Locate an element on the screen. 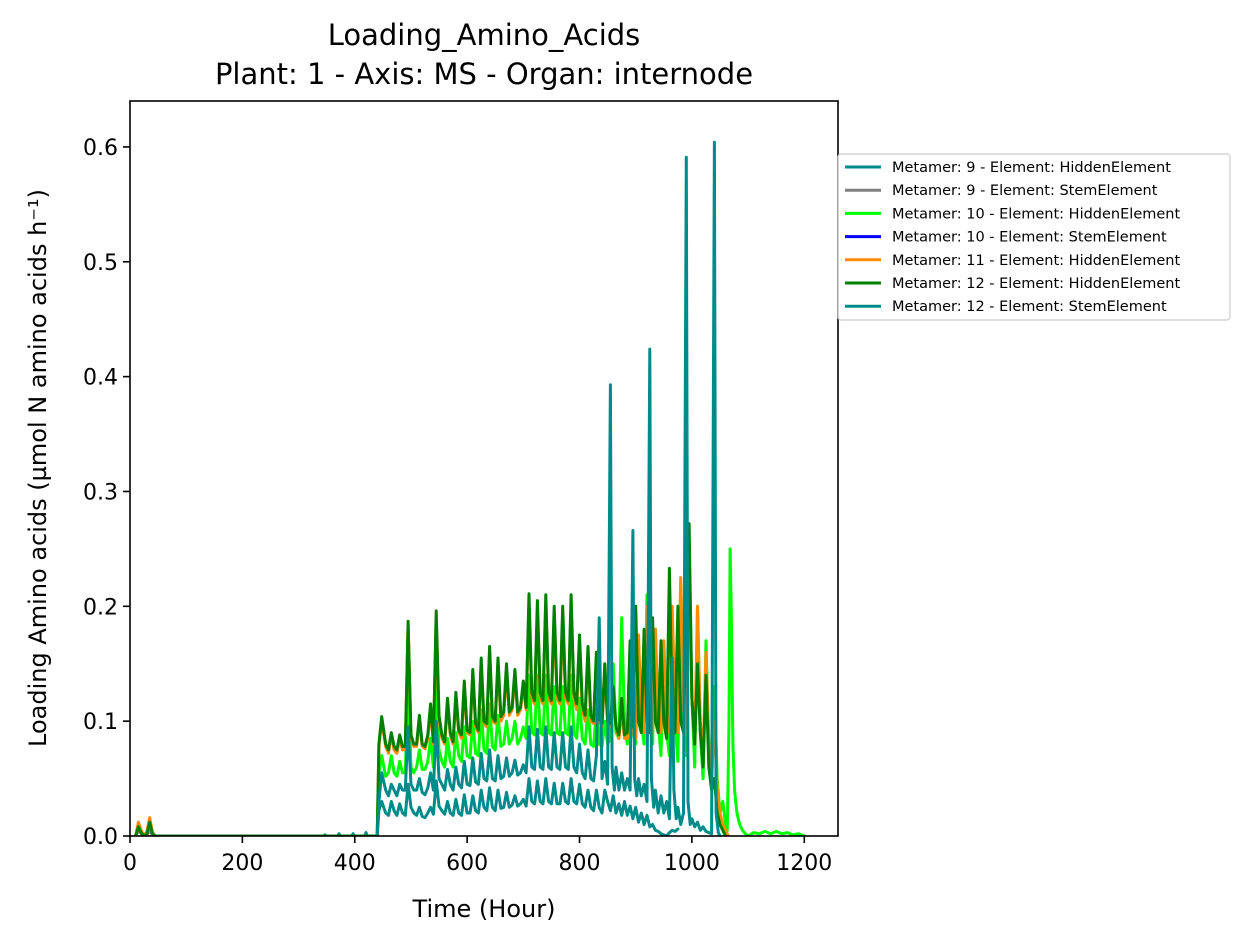  y-tick-label: 0.4 is located at coordinates (100, 378).